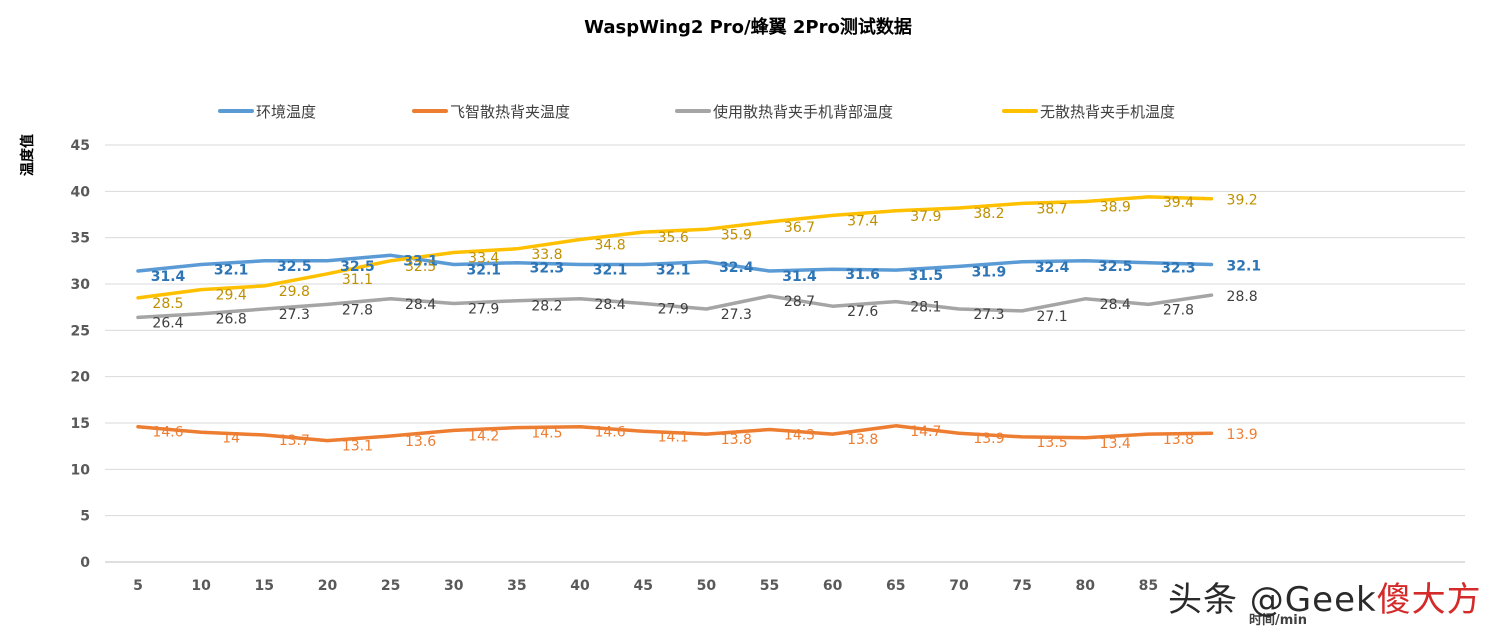 The height and width of the screenshot is (636, 1487). Describe the element at coordinates (1272, 600) in the screenshot. I see `watermark-text: 头条 @Geek` at that location.